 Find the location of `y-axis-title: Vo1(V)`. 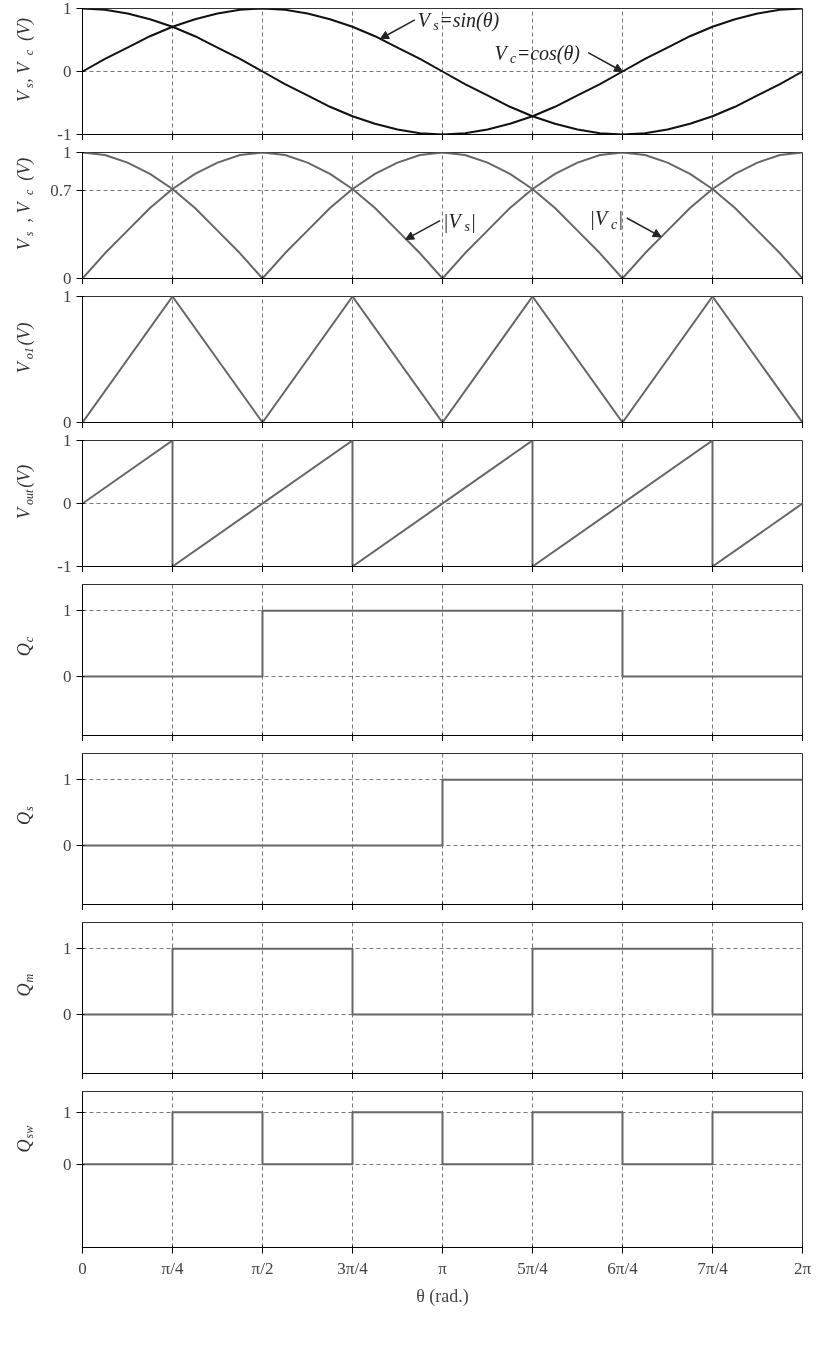

y-axis-title: Vo1(V) is located at coordinates (24, 348).